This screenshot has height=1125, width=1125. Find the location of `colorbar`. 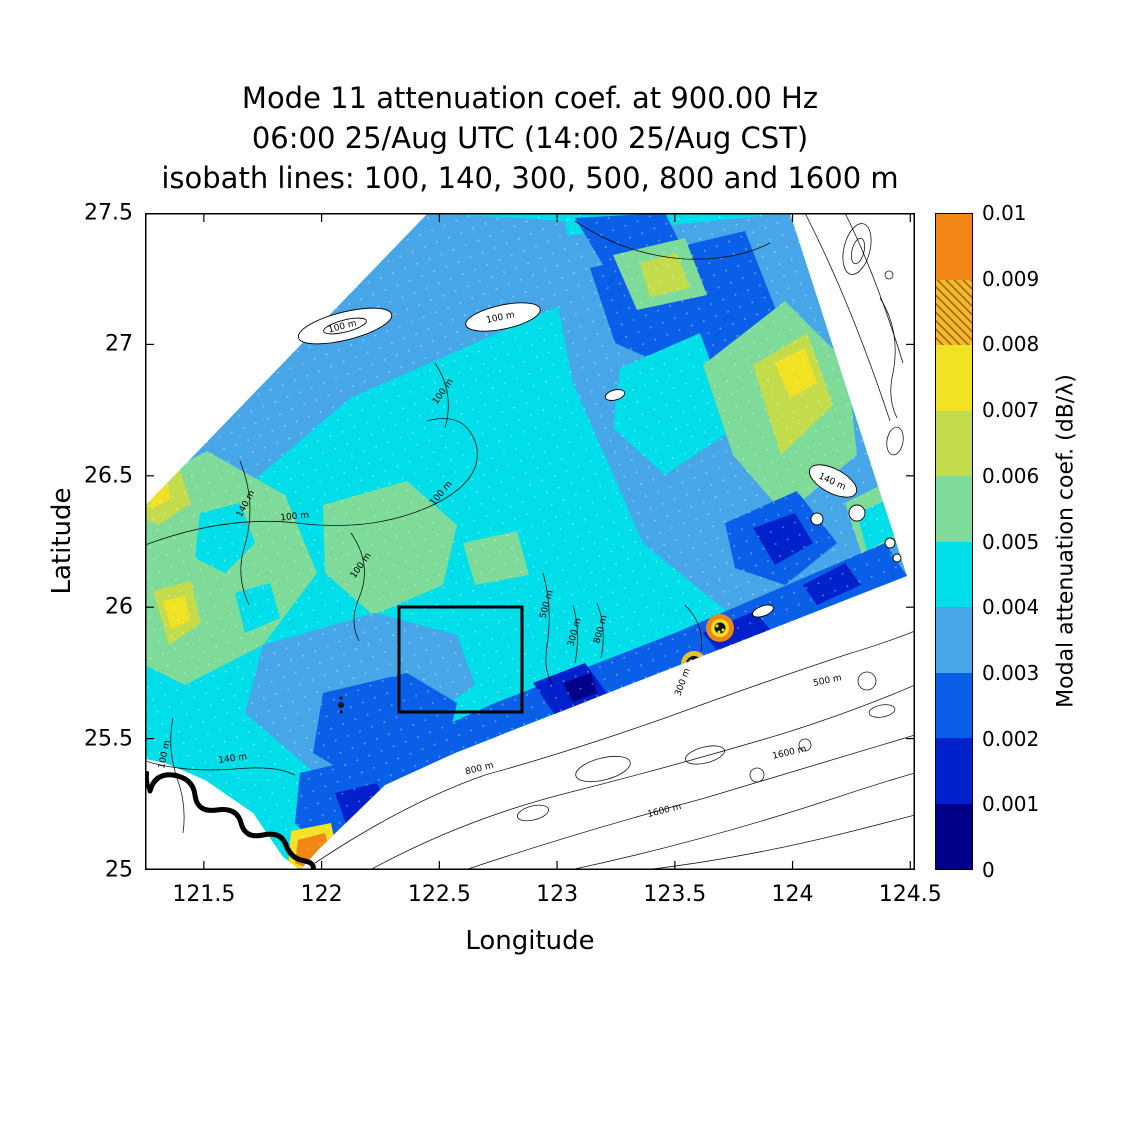

colorbar is located at coordinates (954, 541).